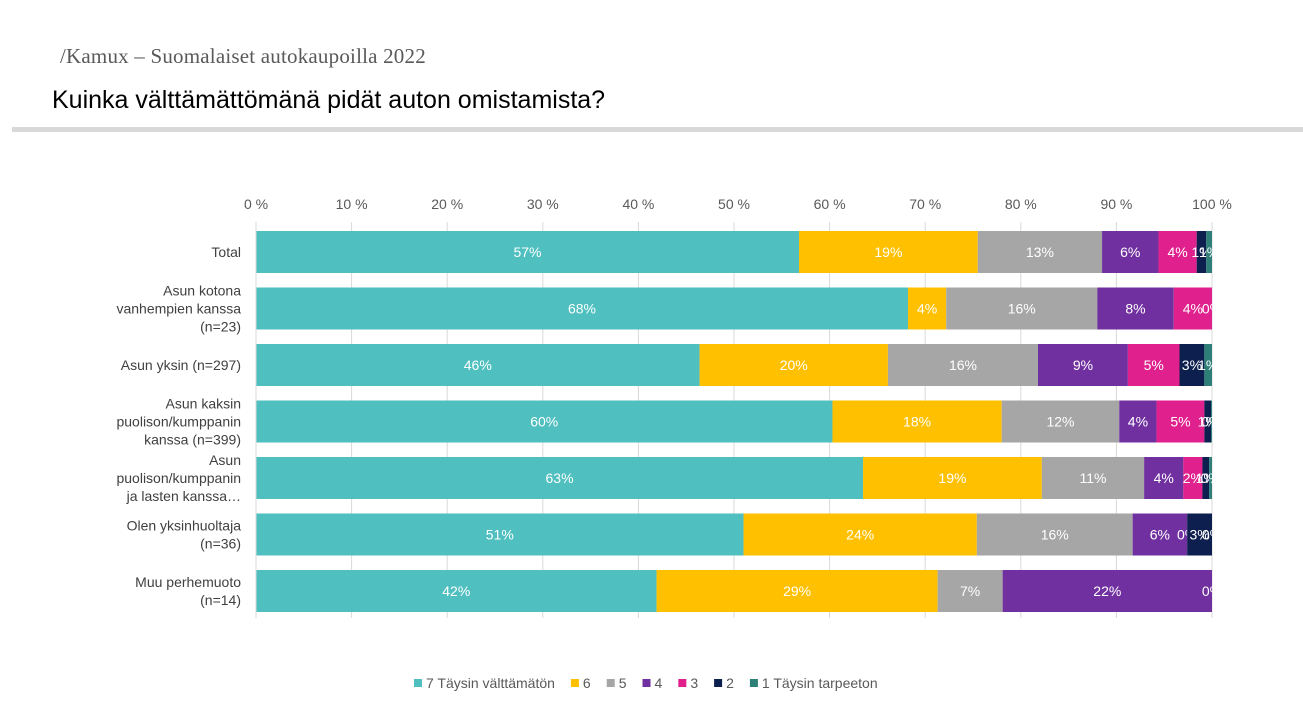  What do you see at coordinates (490, 683) in the screenshot?
I see `legend-label: 7 Täysin välttämätön` at bounding box center [490, 683].